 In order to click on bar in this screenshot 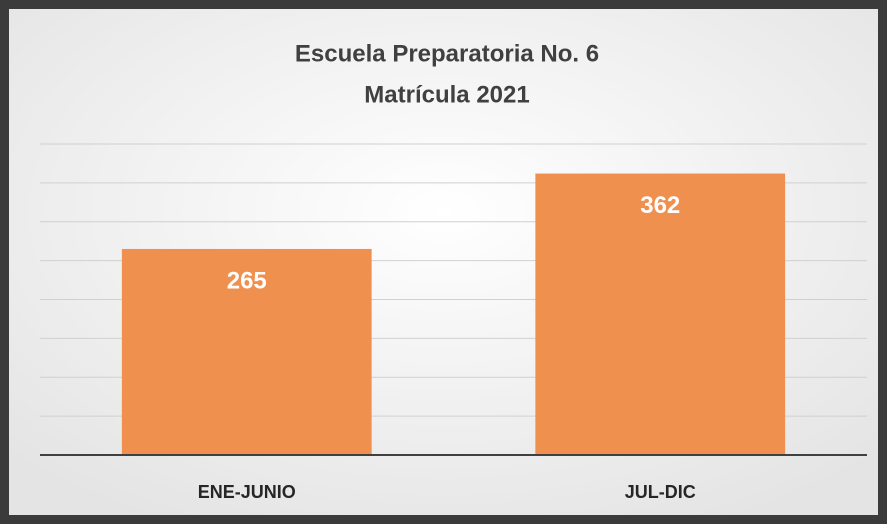, I will do `click(246, 351)`.